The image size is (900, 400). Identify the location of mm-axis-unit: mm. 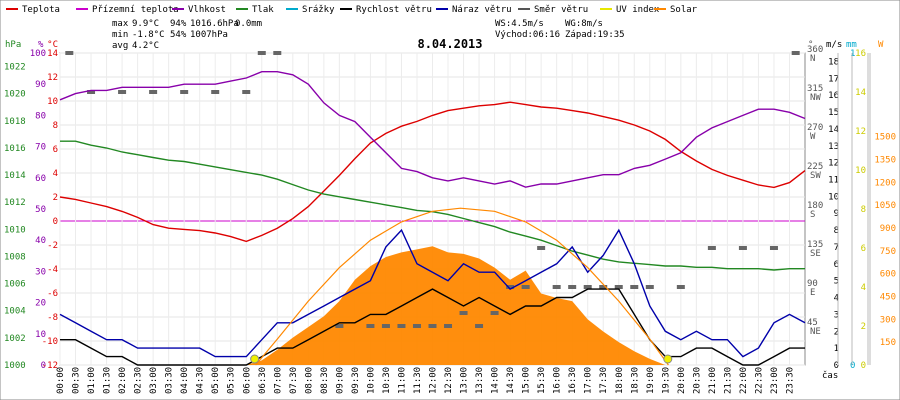
(851, 45).